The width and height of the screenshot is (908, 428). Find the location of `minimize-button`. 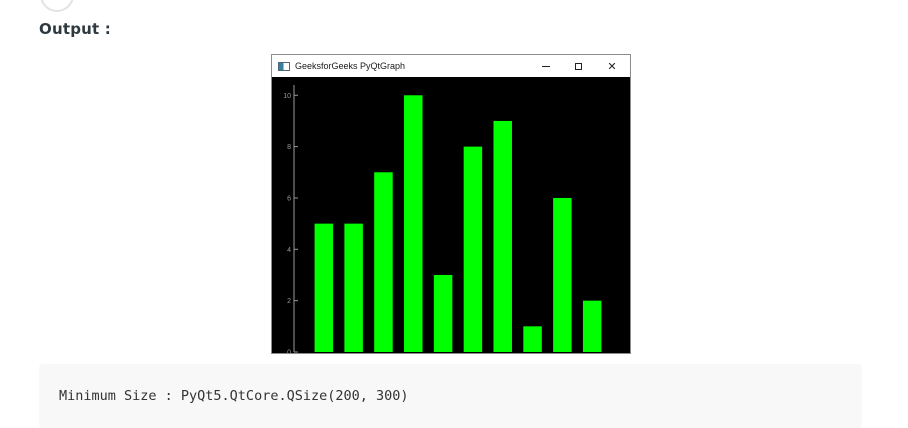

minimize-button is located at coordinates (546, 66).